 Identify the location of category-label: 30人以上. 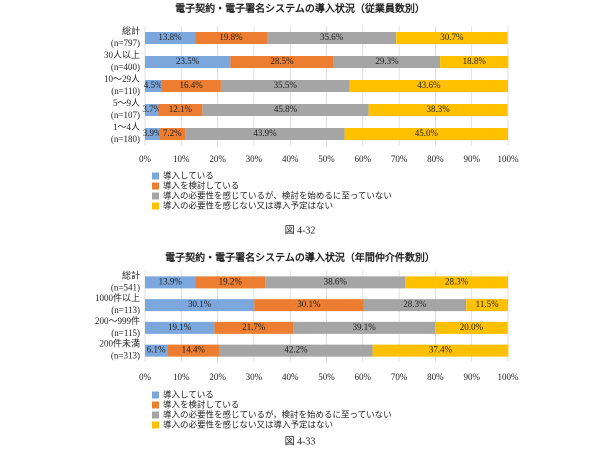
(122, 55).